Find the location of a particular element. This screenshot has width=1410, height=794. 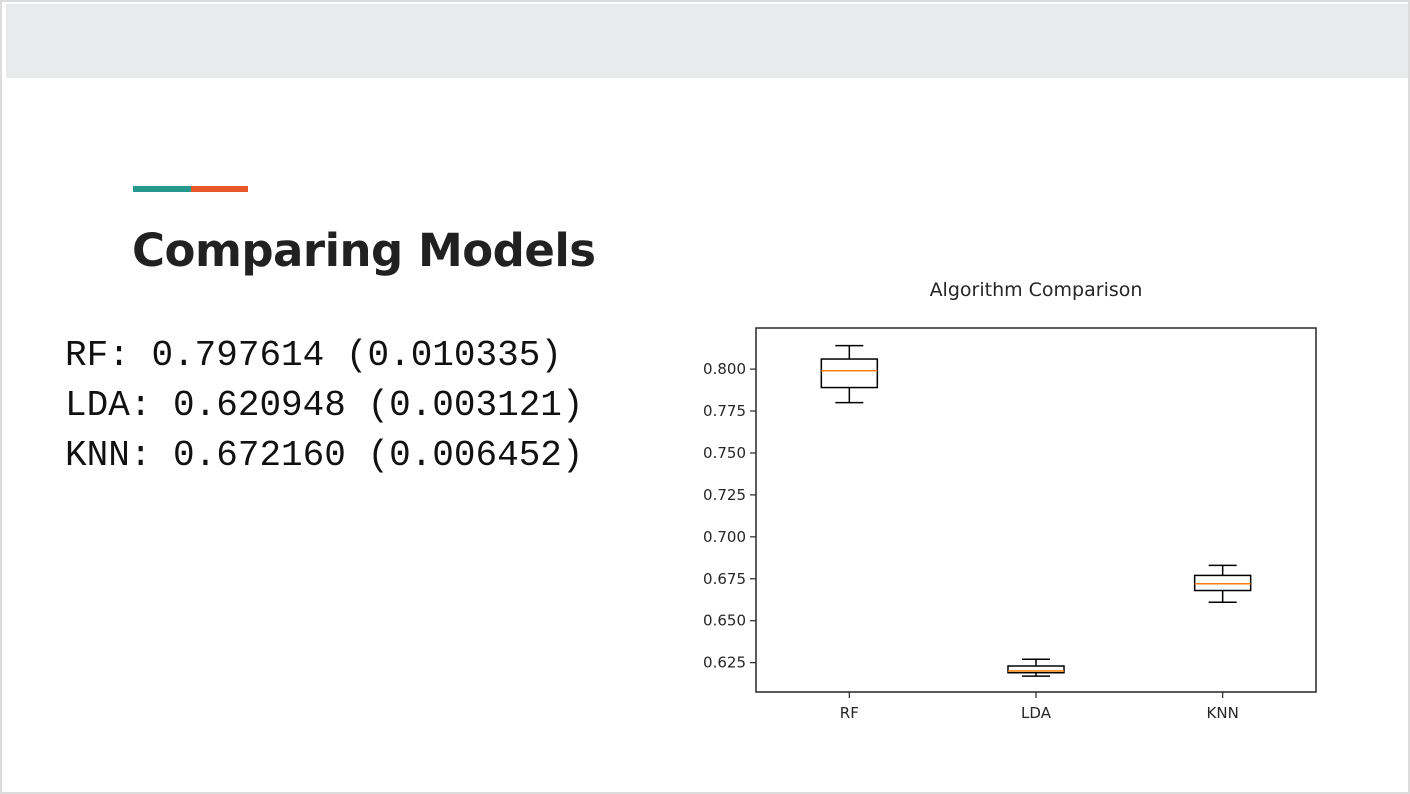

y-tick-label: 0.675 is located at coordinates (724, 579).